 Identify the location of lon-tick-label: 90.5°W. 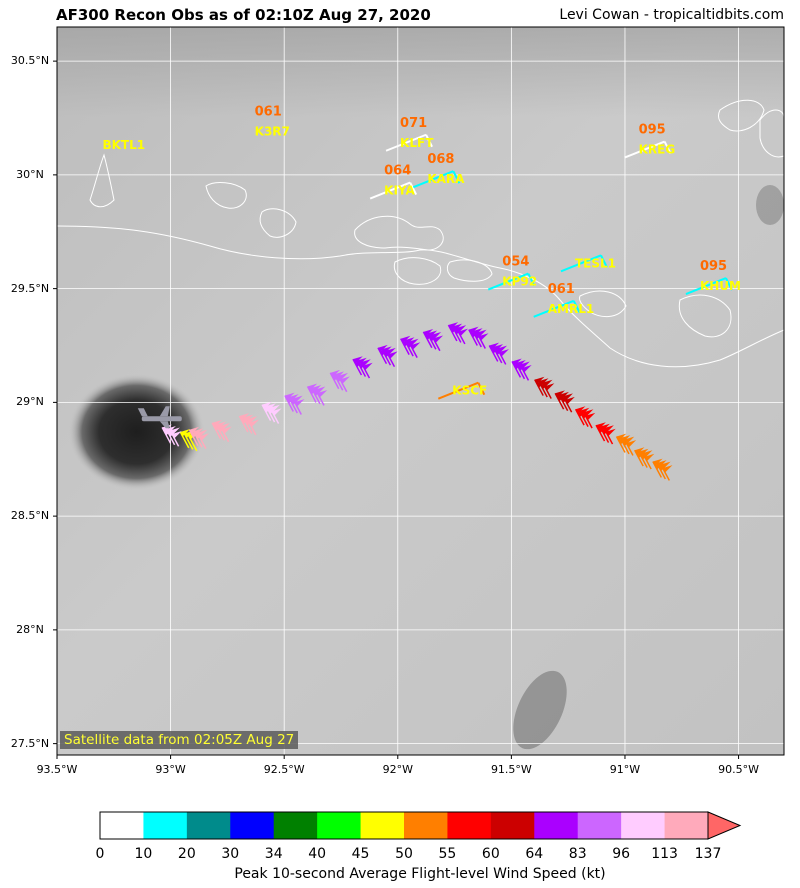
(738, 769).